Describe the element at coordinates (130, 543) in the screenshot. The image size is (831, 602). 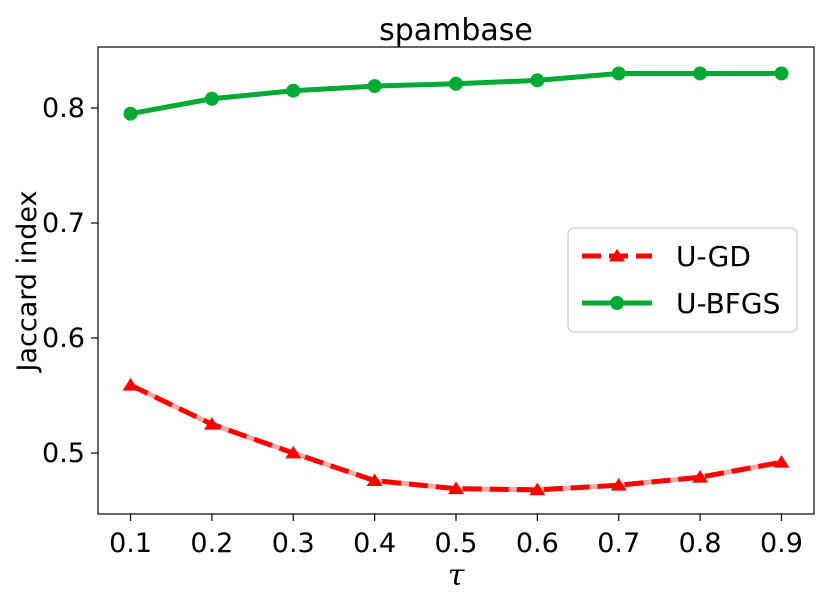
I see `x-tick-label: 0.1` at that location.